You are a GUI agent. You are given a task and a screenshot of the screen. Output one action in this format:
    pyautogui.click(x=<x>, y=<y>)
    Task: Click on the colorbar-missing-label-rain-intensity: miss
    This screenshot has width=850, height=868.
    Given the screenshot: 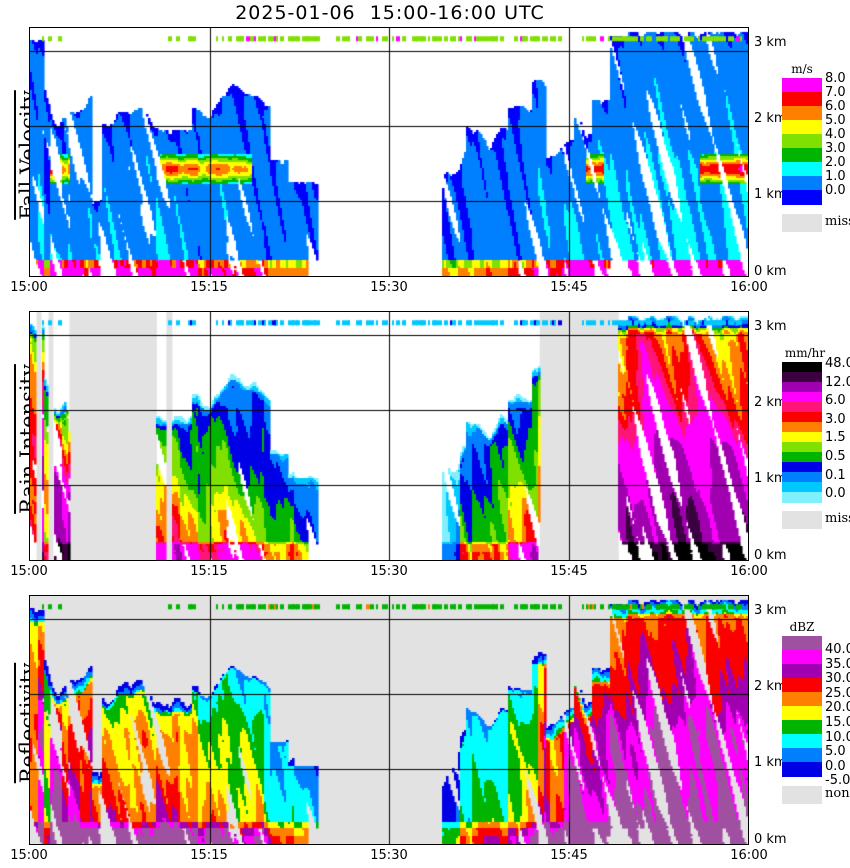 What is the action you would take?
    pyautogui.click(x=837, y=518)
    